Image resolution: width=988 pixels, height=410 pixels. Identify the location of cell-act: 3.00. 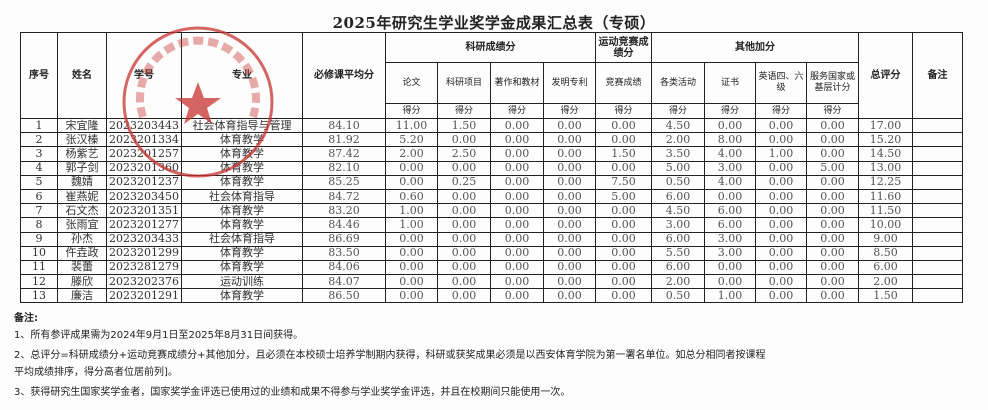
(678, 225).